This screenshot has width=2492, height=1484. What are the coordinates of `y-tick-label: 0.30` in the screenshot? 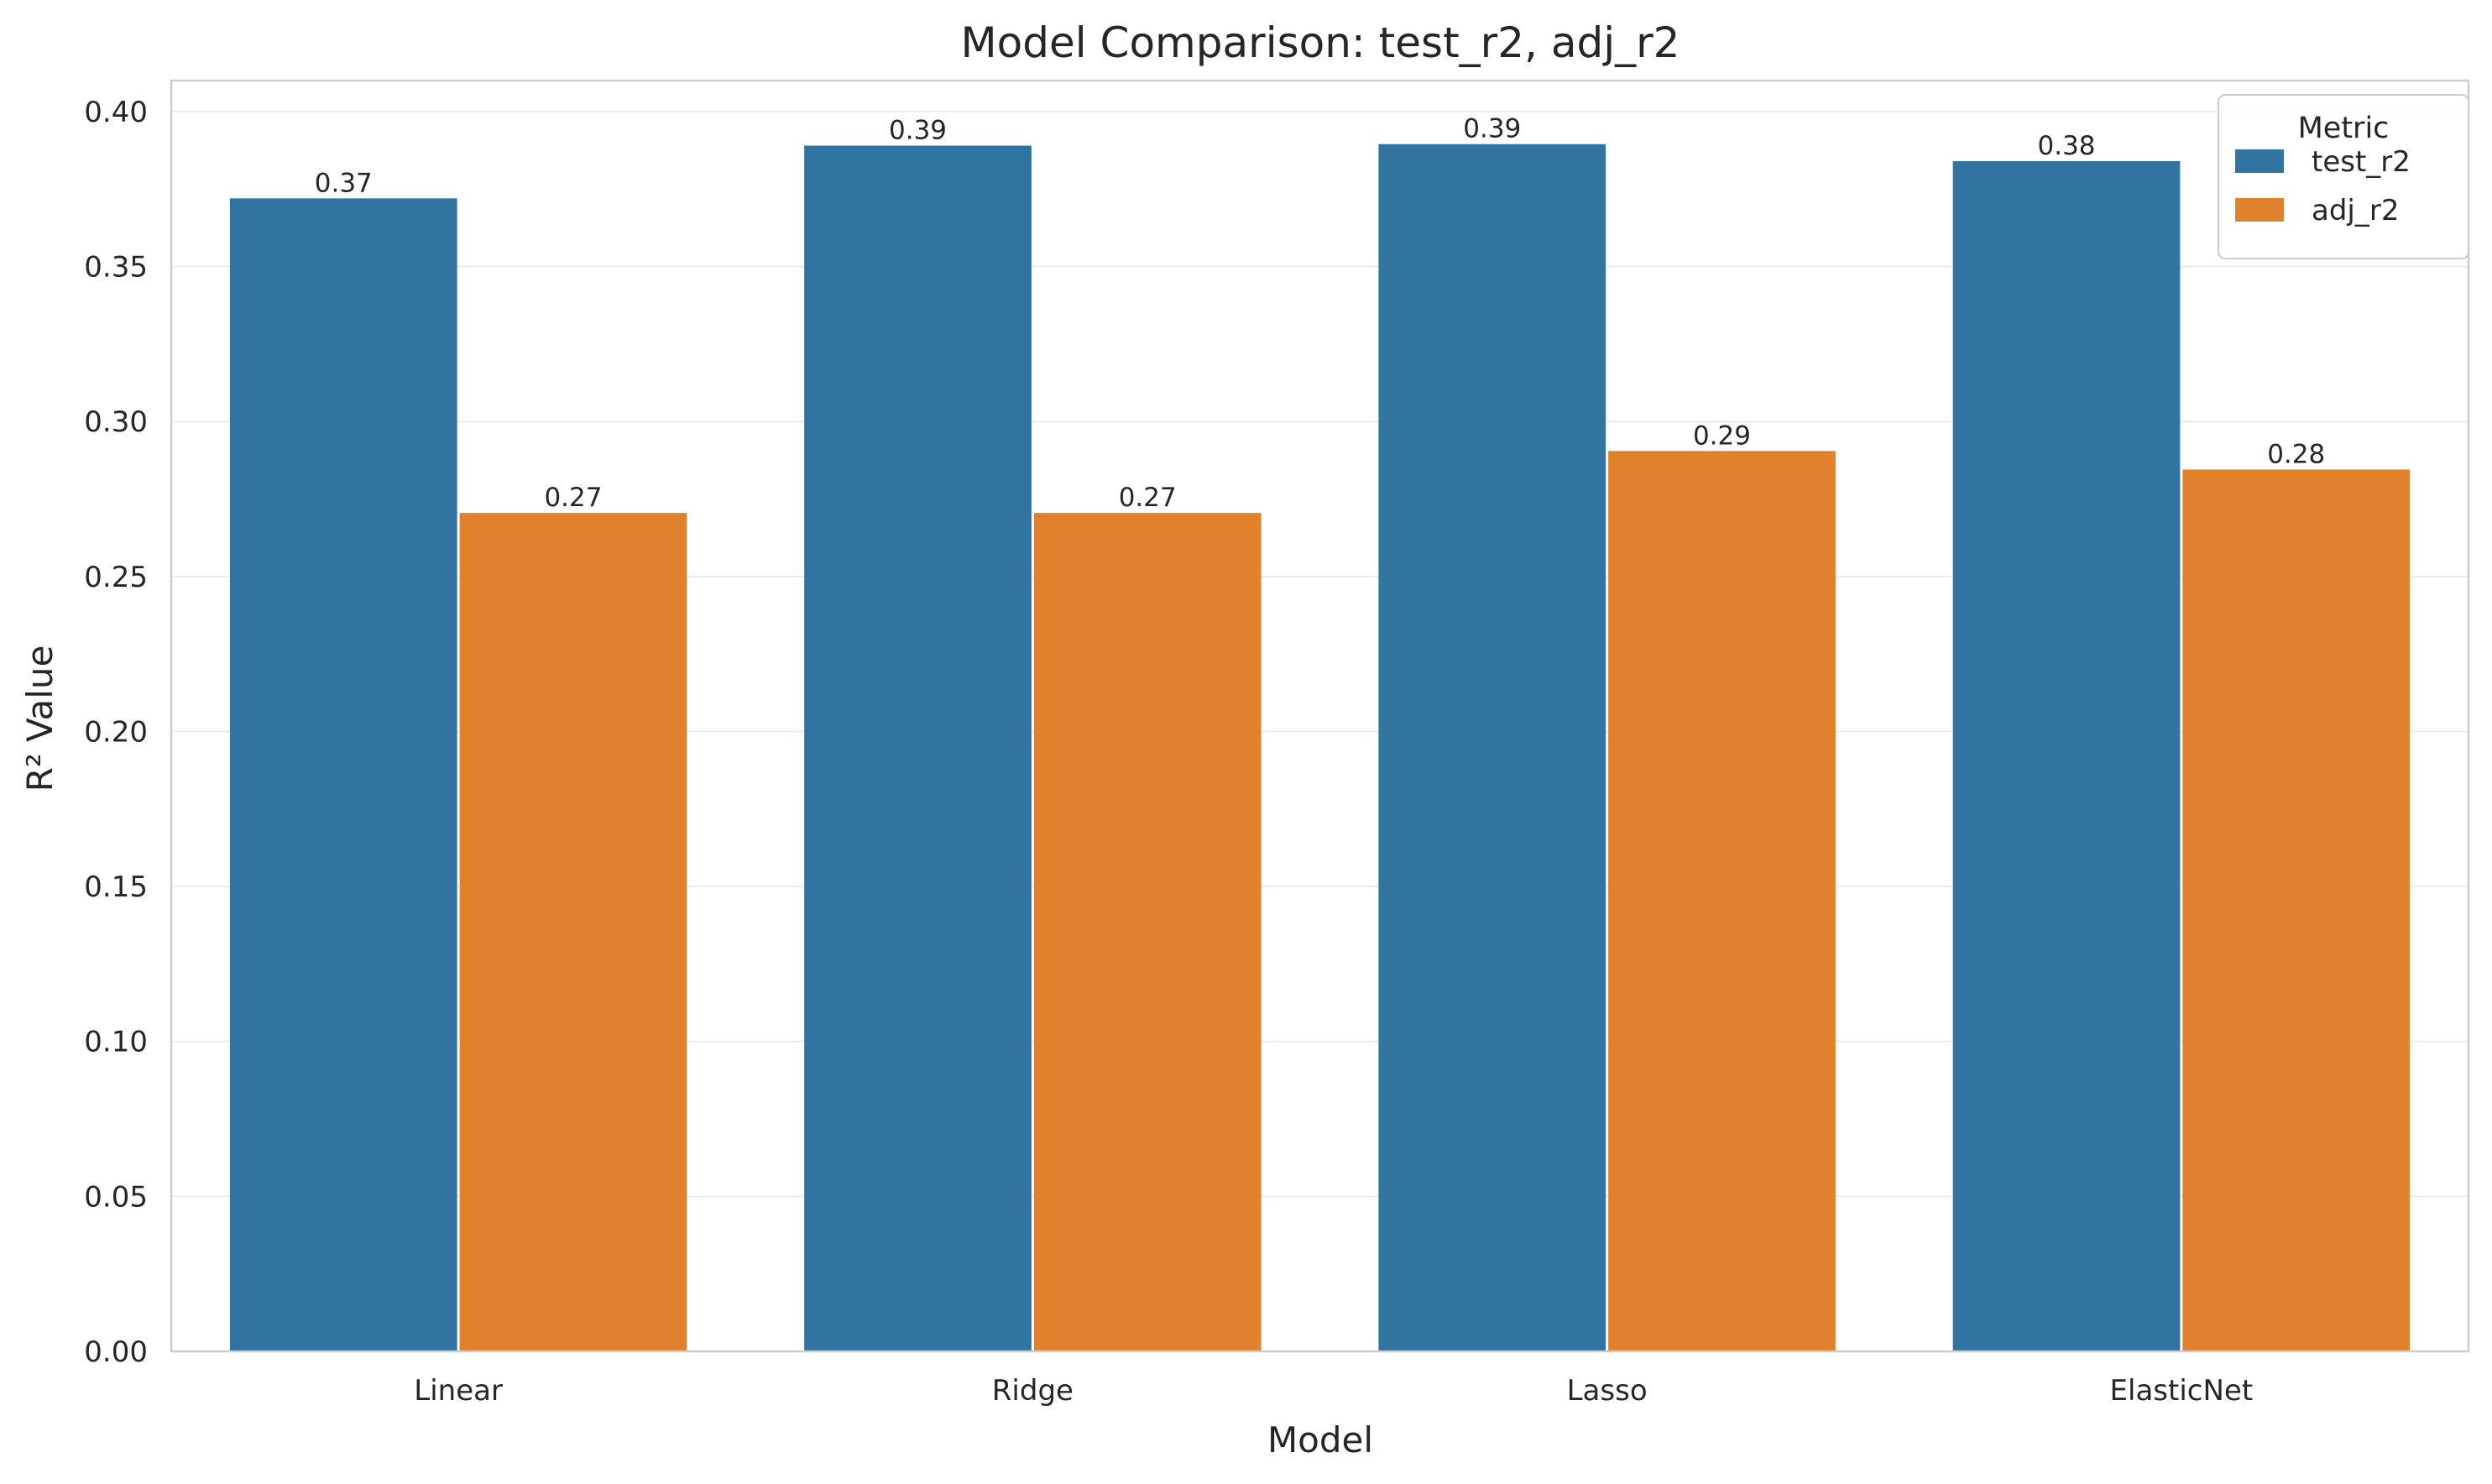 It's located at (116, 422).